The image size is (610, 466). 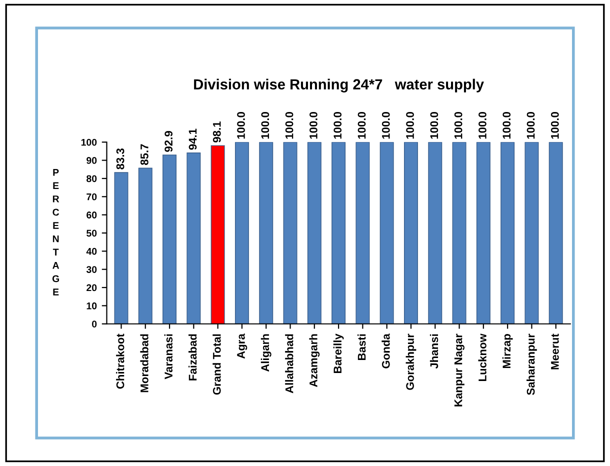 I want to click on x-tick-label: Jhansi, so click(x=434, y=351).